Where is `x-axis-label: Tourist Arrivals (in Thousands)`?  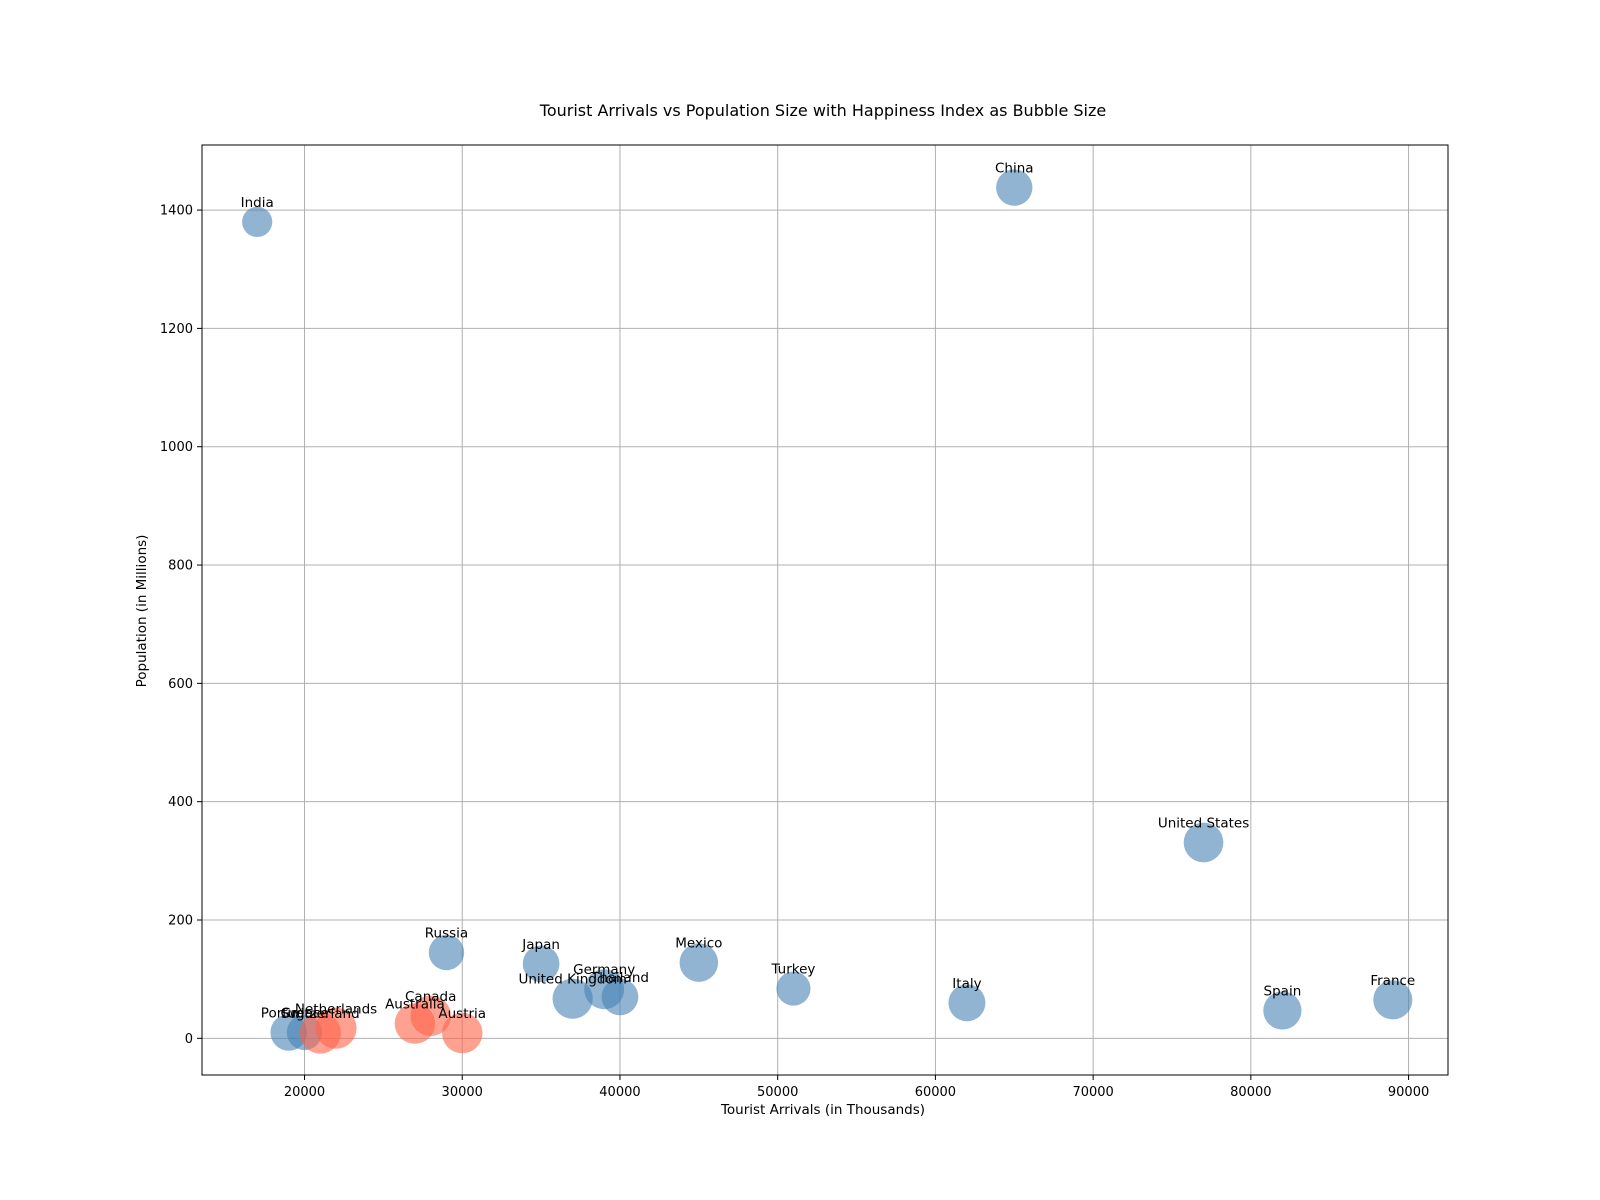 x-axis-label: Tourist Arrivals (in Thousands) is located at coordinates (822, 1110).